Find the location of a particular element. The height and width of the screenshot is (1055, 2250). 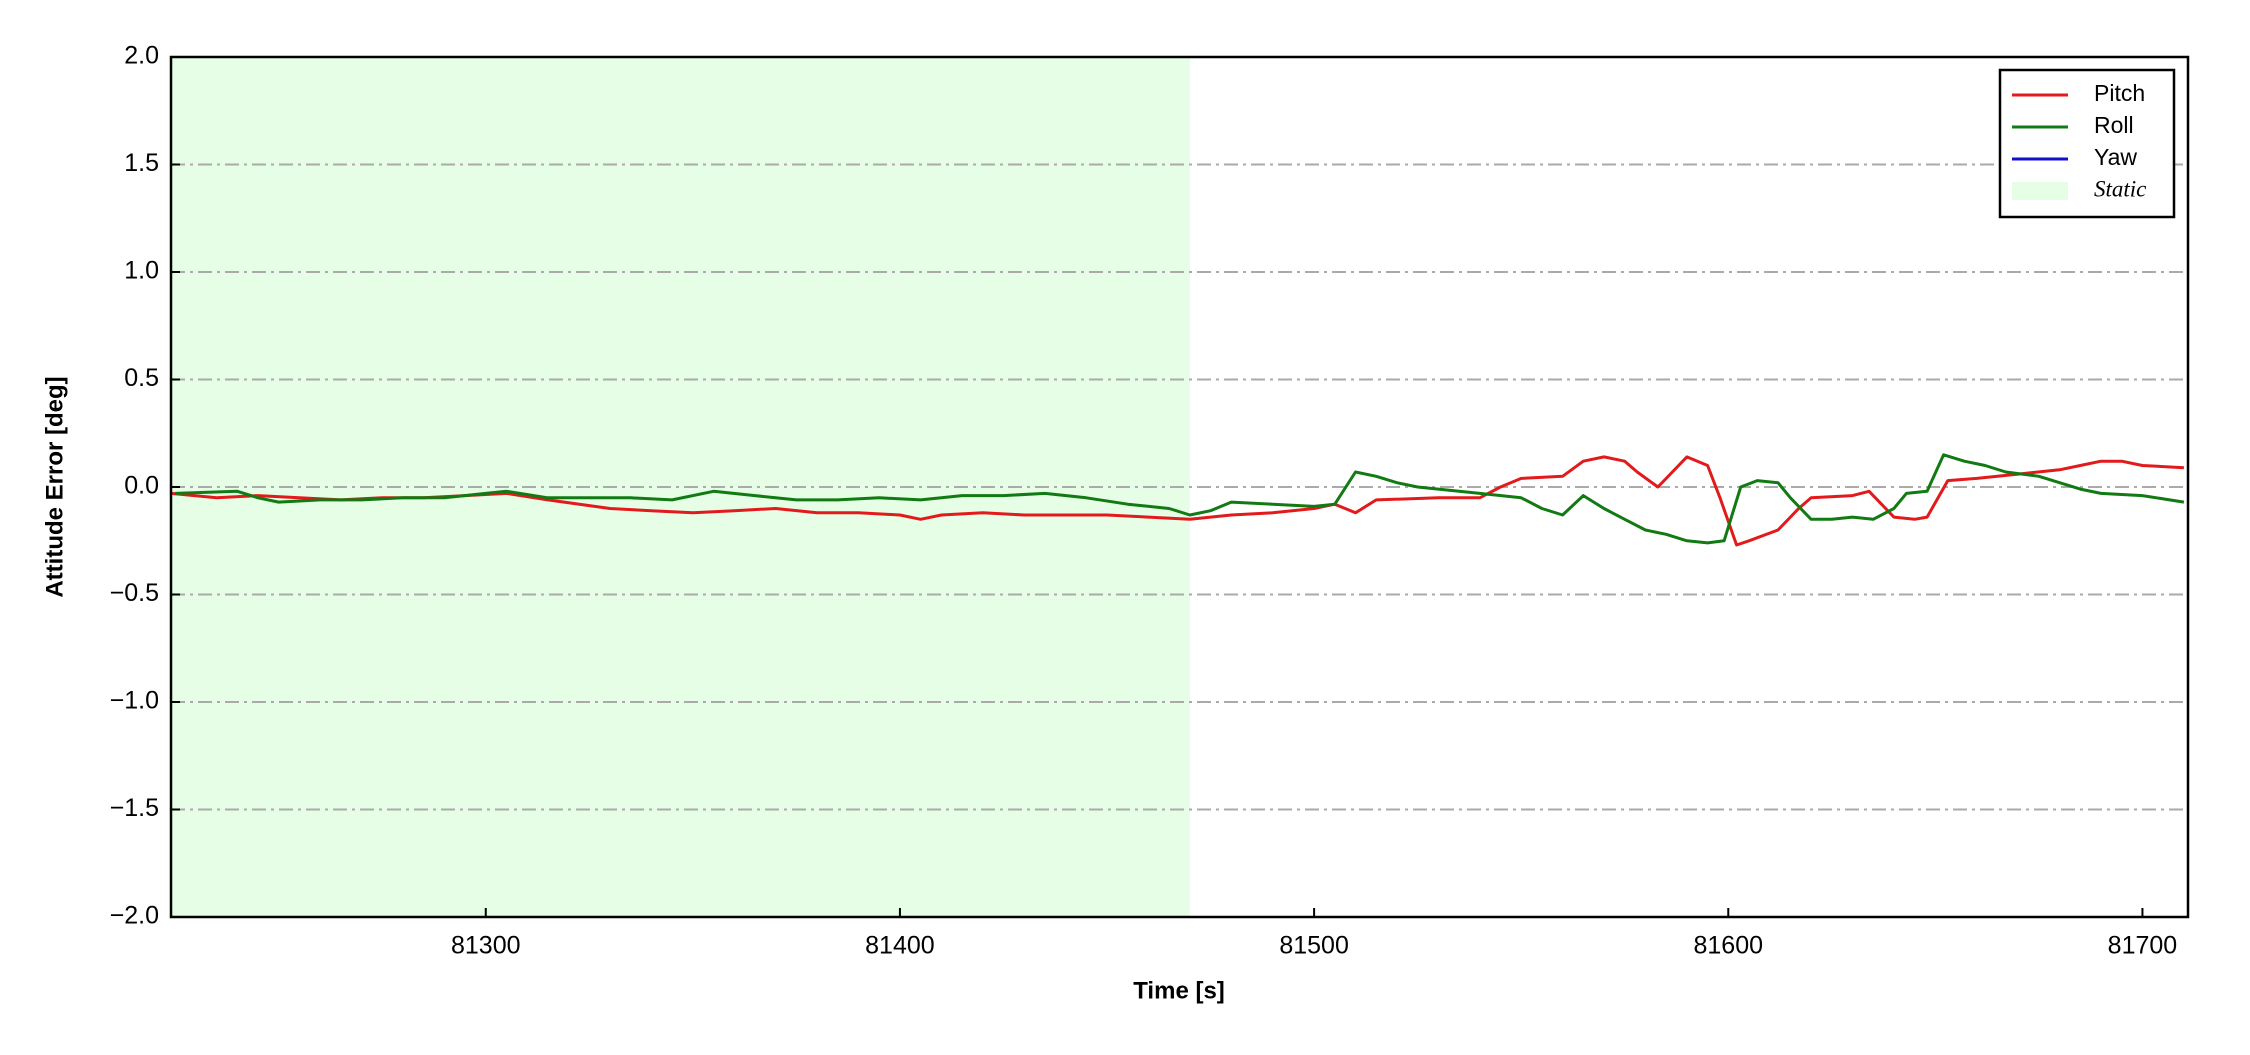

y-tick-label: 1.0 is located at coordinates (141, 271).